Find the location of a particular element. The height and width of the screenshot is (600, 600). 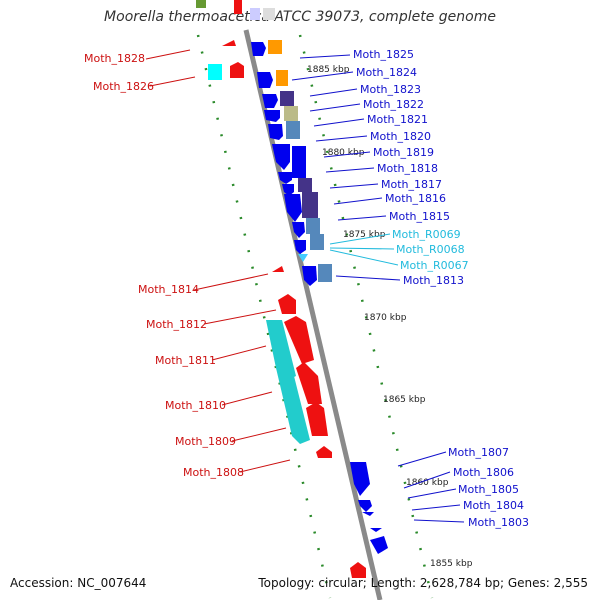

tick-label-1885: 1885 kbp is located at coordinates (328, 70).